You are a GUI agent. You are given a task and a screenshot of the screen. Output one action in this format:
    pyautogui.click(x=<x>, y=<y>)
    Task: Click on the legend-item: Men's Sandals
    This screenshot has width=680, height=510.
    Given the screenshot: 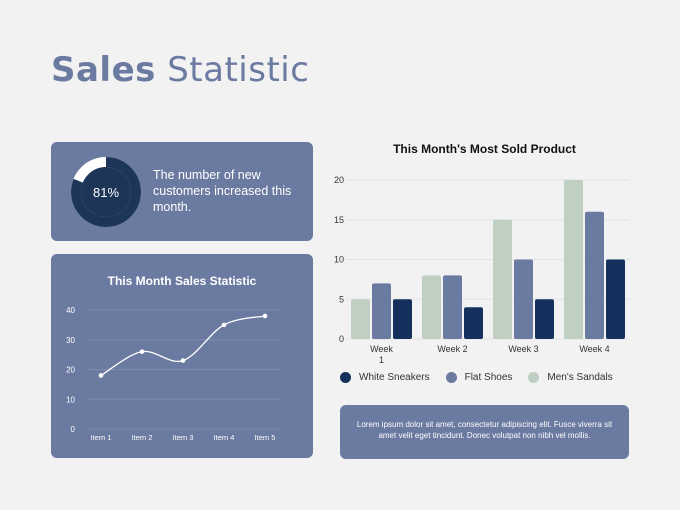 What is the action you would take?
    pyautogui.click(x=570, y=377)
    